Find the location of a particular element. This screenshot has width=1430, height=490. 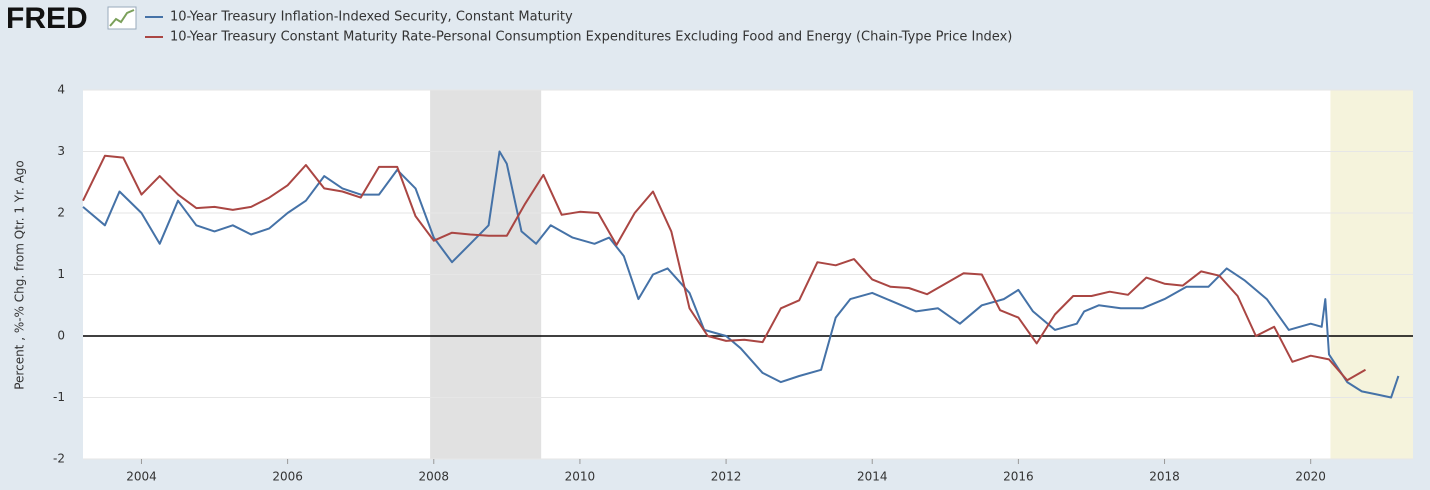

y-tick-label: 0 is located at coordinates (61, 336).